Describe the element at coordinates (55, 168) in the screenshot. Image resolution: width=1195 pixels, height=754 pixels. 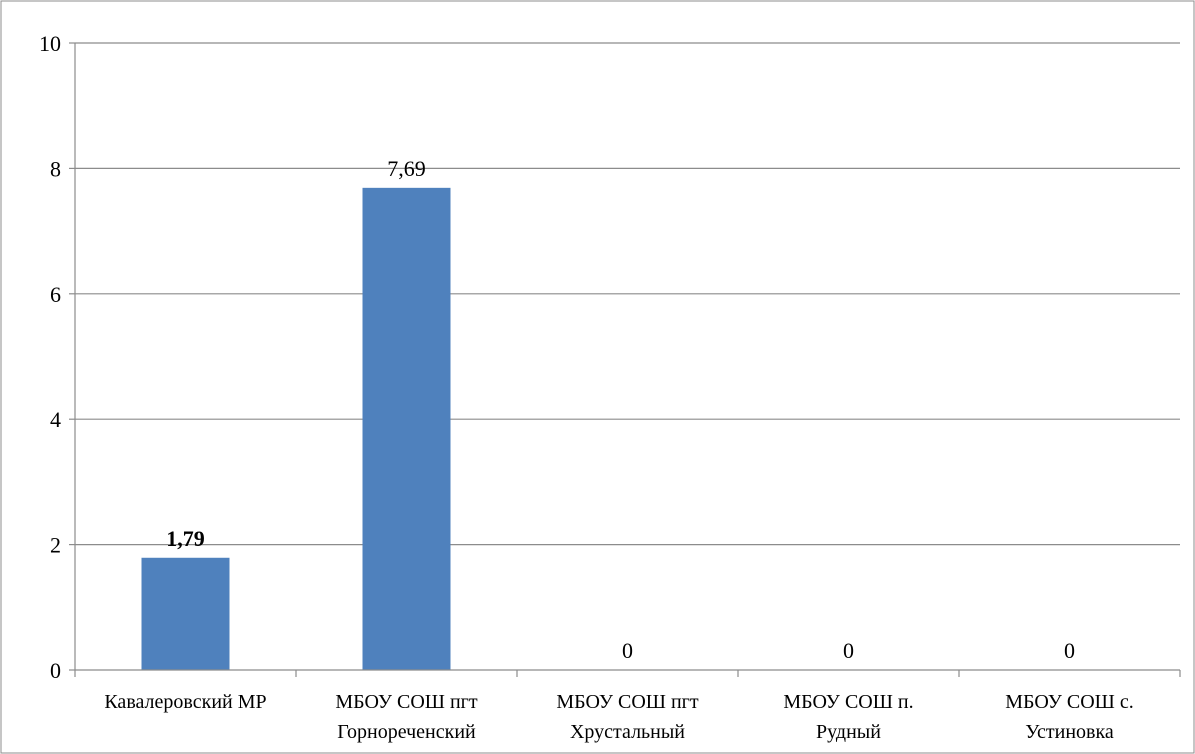
I see `y-tick-label: 8` at that location.